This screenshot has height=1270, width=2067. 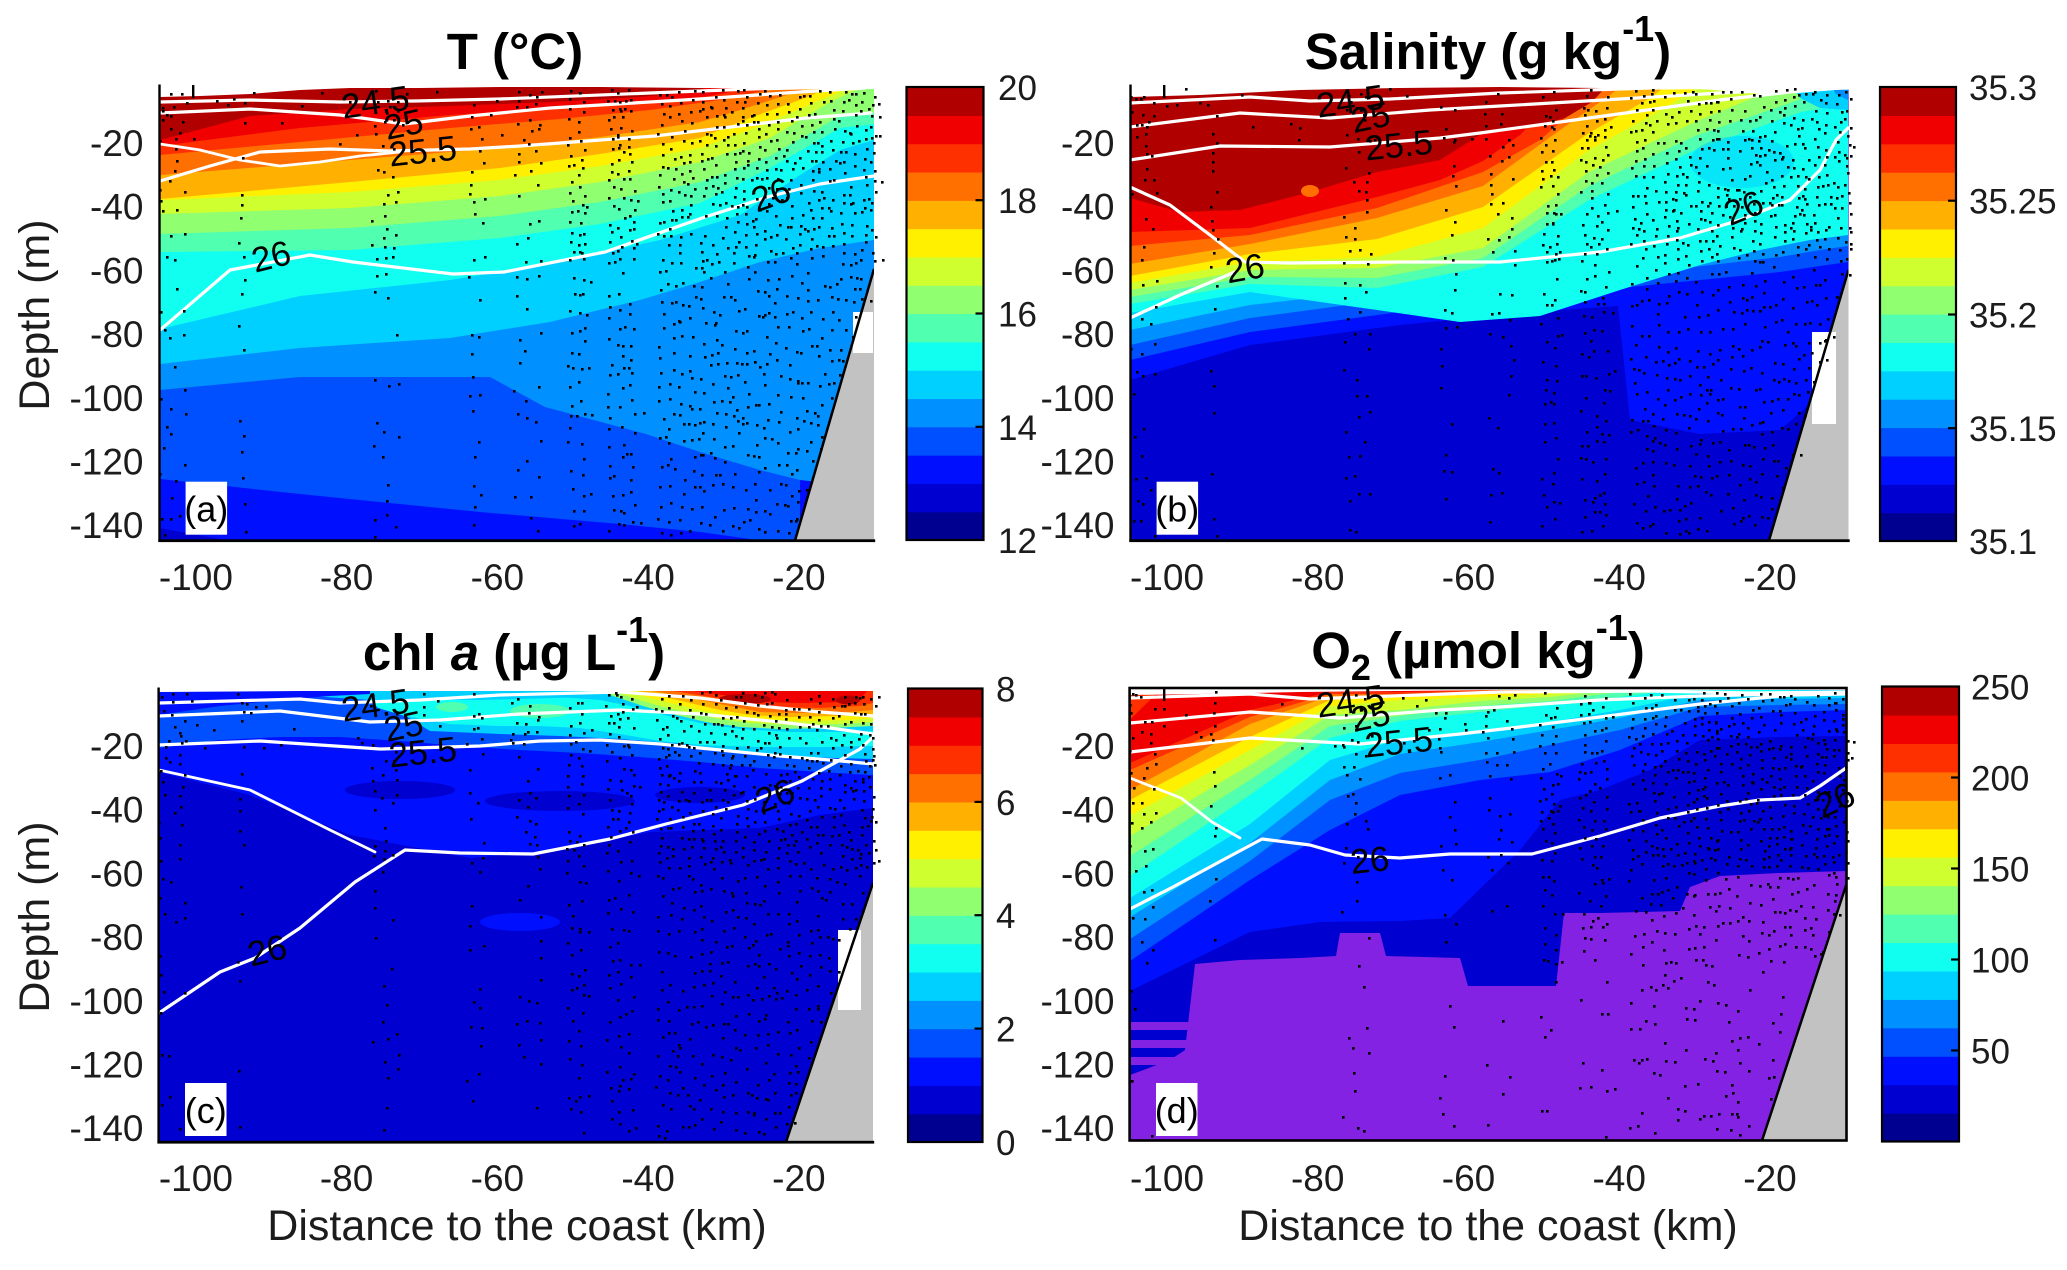 I want to click on svg-text: 35.15, so click(x=2013, y=429).